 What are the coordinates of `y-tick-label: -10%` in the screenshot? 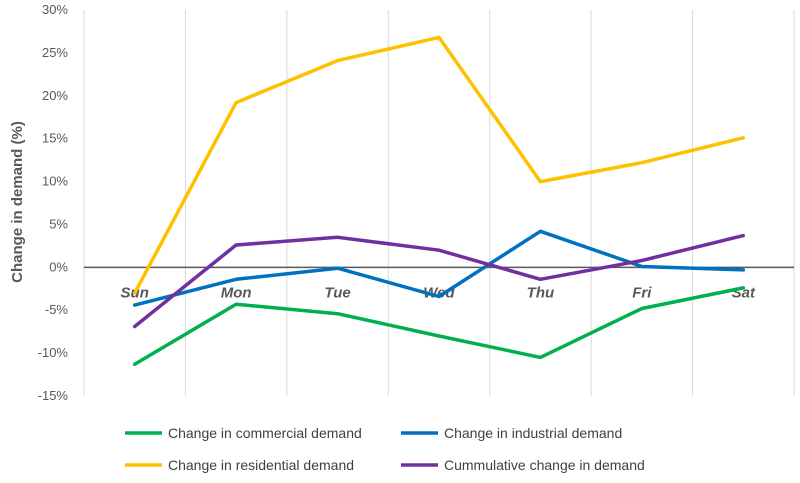 It's located at (53, 352).